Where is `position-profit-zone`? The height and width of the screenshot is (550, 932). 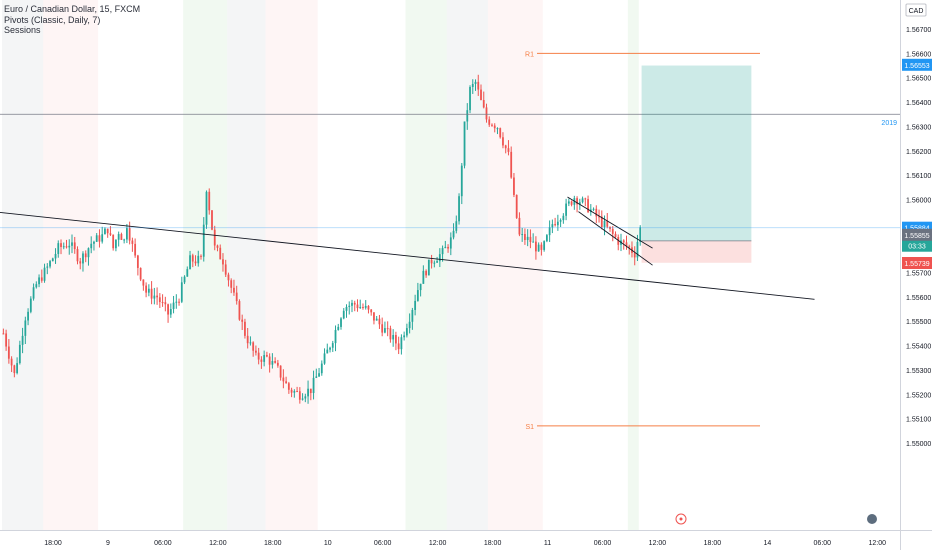
position-profit-zone is located at coordinates (696, 153).